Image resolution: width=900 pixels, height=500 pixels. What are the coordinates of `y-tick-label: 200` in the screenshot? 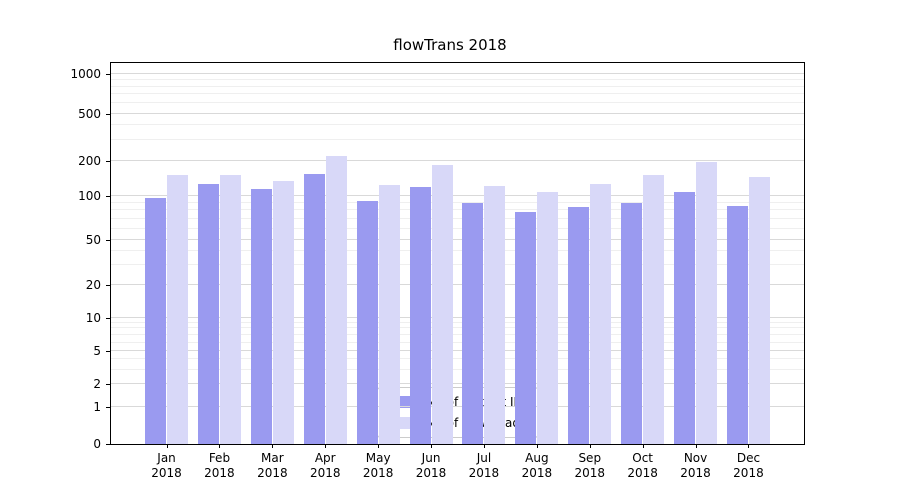 It's located at (89, 160).